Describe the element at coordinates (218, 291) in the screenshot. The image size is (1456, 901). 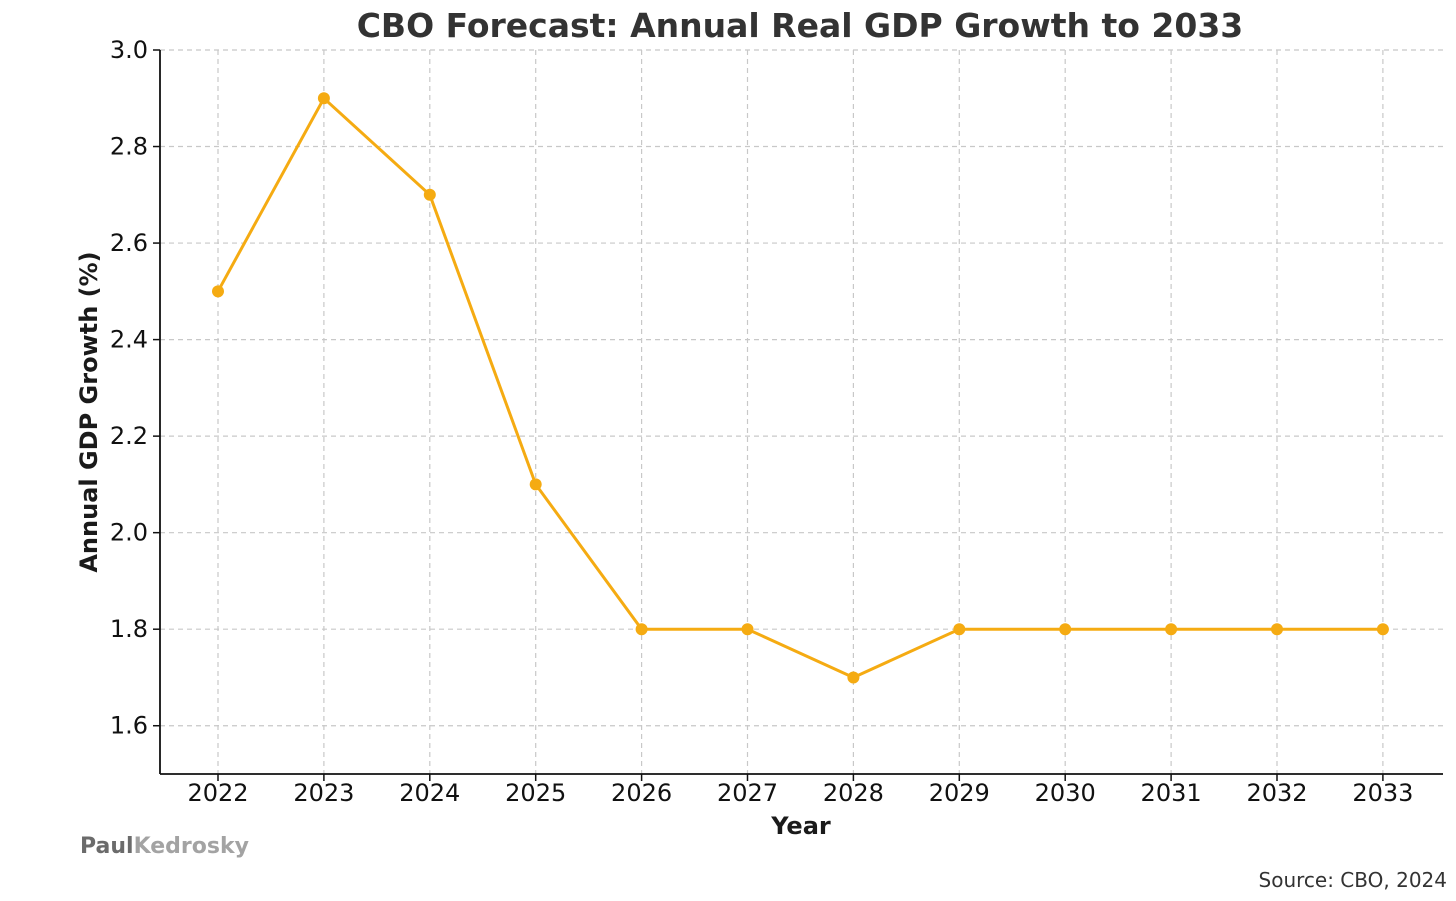
I see `data-point-2022` at that location.